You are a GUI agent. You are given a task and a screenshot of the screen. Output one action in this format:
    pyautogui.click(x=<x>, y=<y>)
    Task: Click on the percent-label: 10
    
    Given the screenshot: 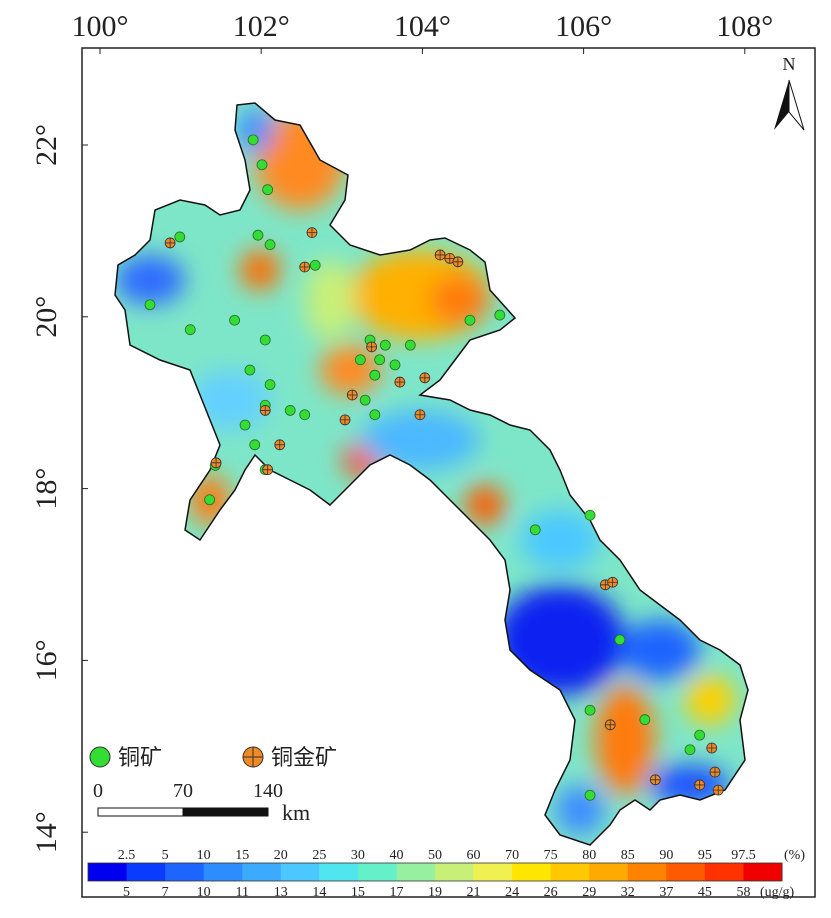 What is the action you would take?
    pyautogui.click(x=204, y=855)
    